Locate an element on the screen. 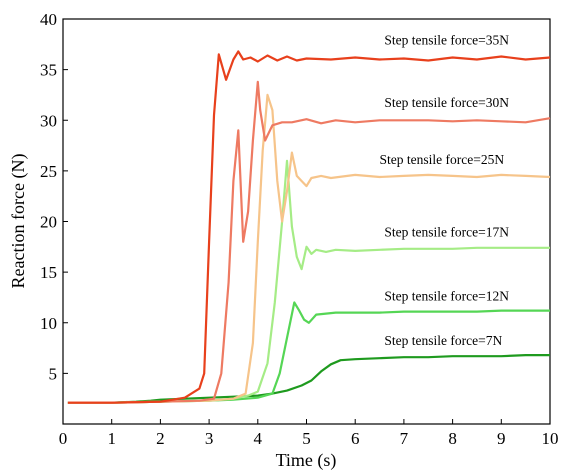 The image size is (563, 472). x-tick-label: 10 is located at coordinates (550, 438).